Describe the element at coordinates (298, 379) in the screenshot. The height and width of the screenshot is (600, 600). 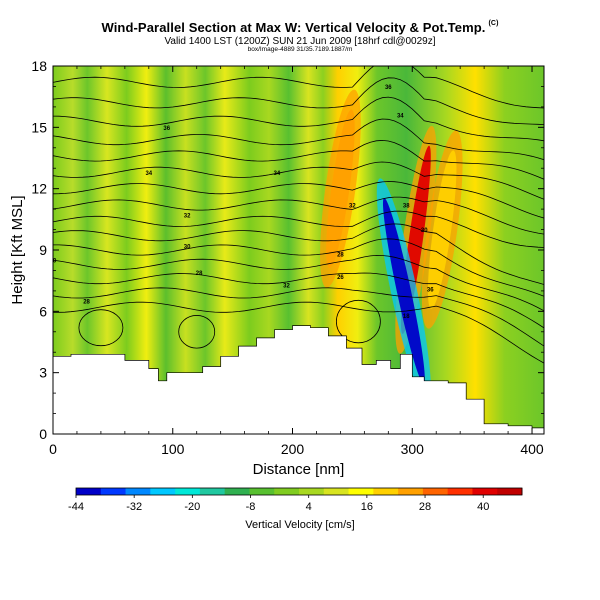
I see `terrain` at that location.